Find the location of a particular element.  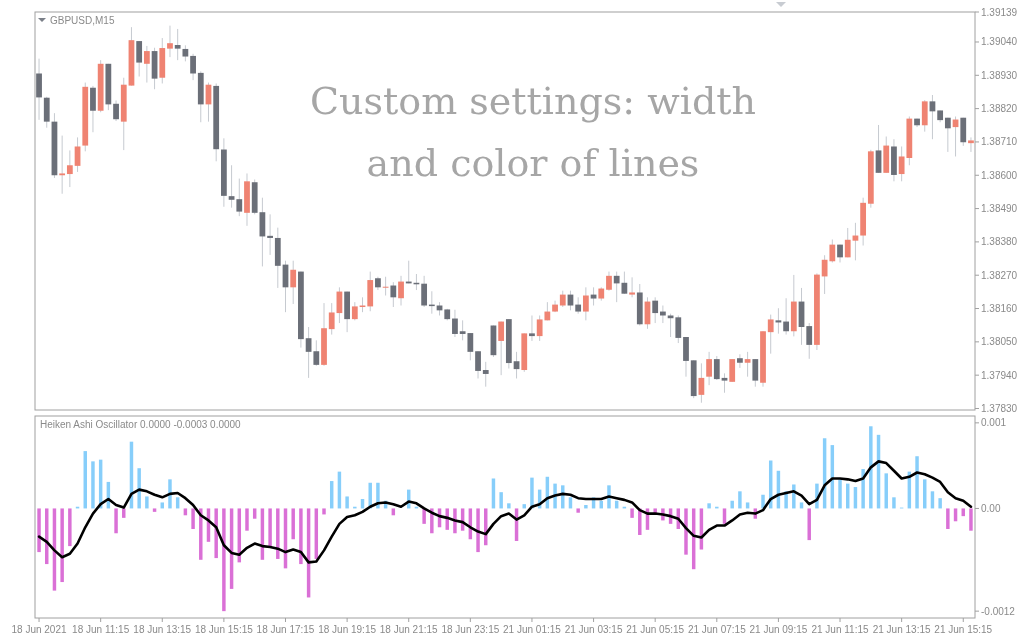

y-tick-label: 0.00 is located at coordinates (991, 508).